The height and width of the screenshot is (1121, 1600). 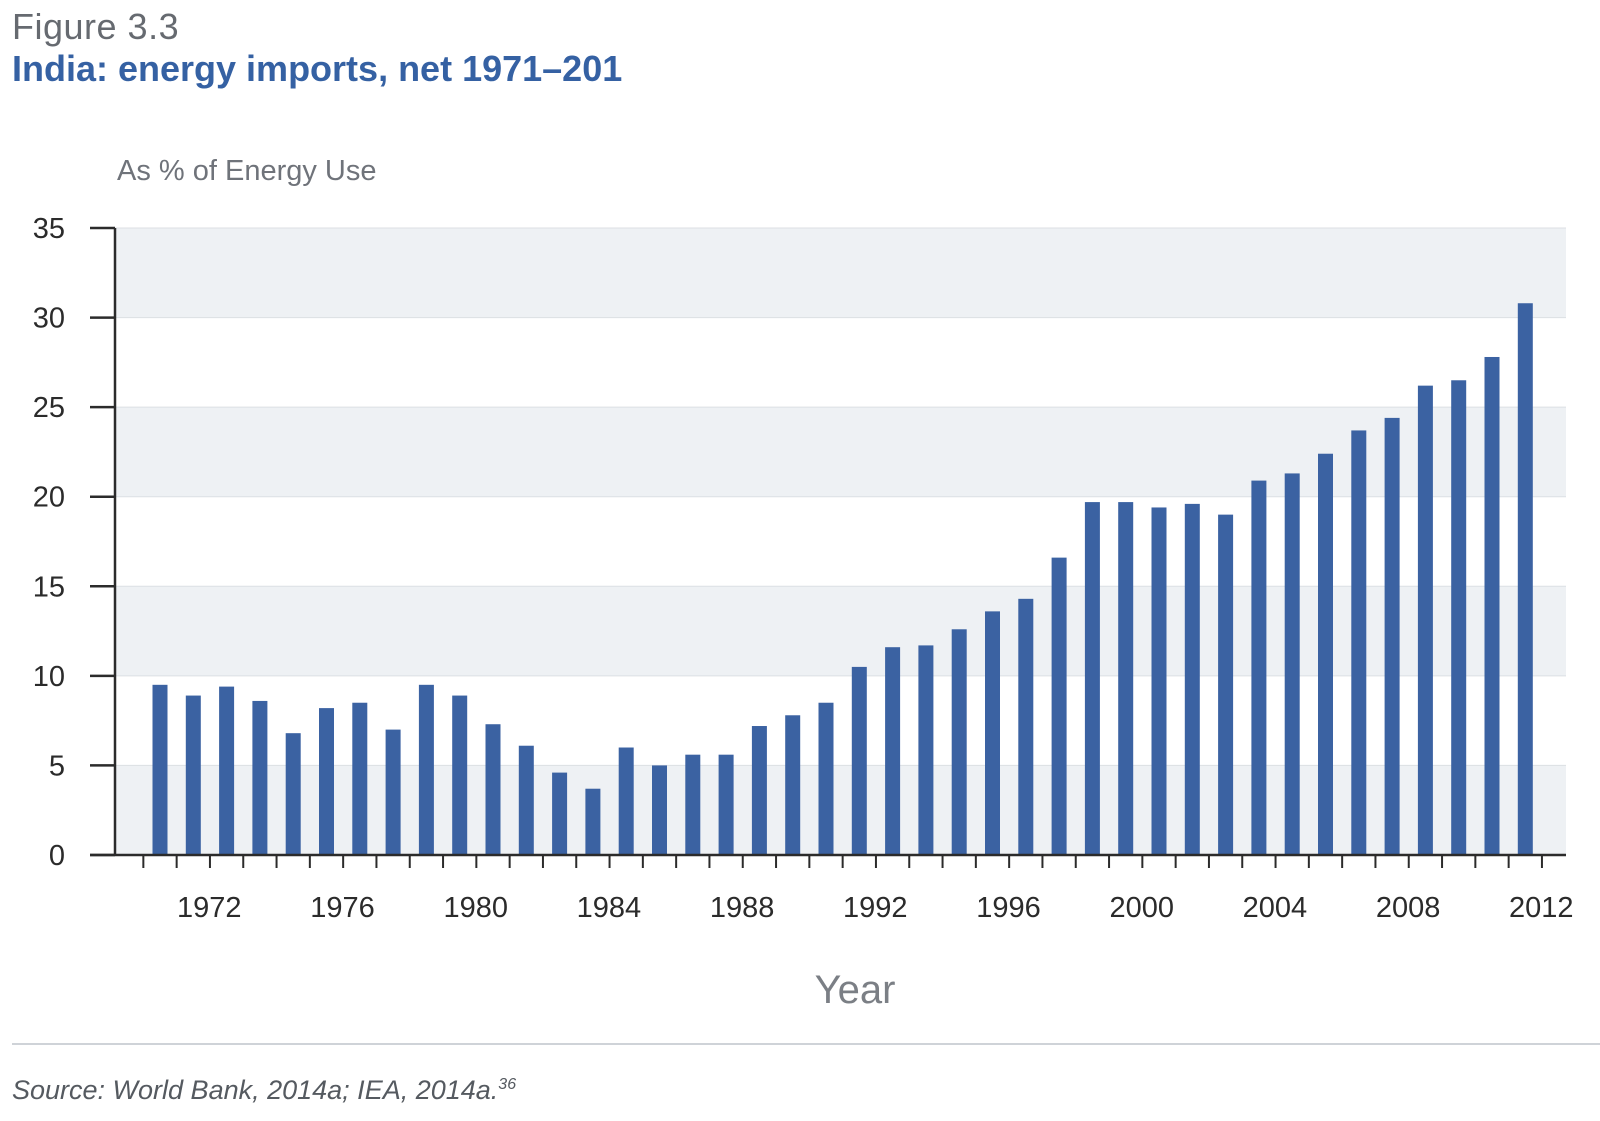 I want to click on bar-2001, so click(x=1159, y=681).